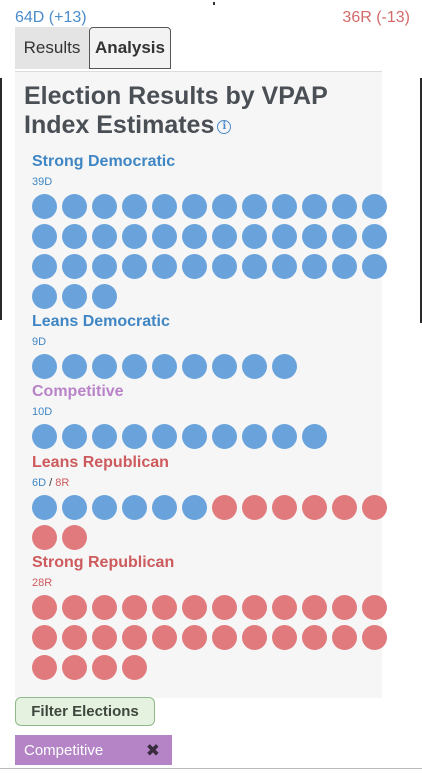 Image resolution: width=422 pixels, height=773 pixels. I want to click on tab-analysis: Analysis, so click(130, 48).